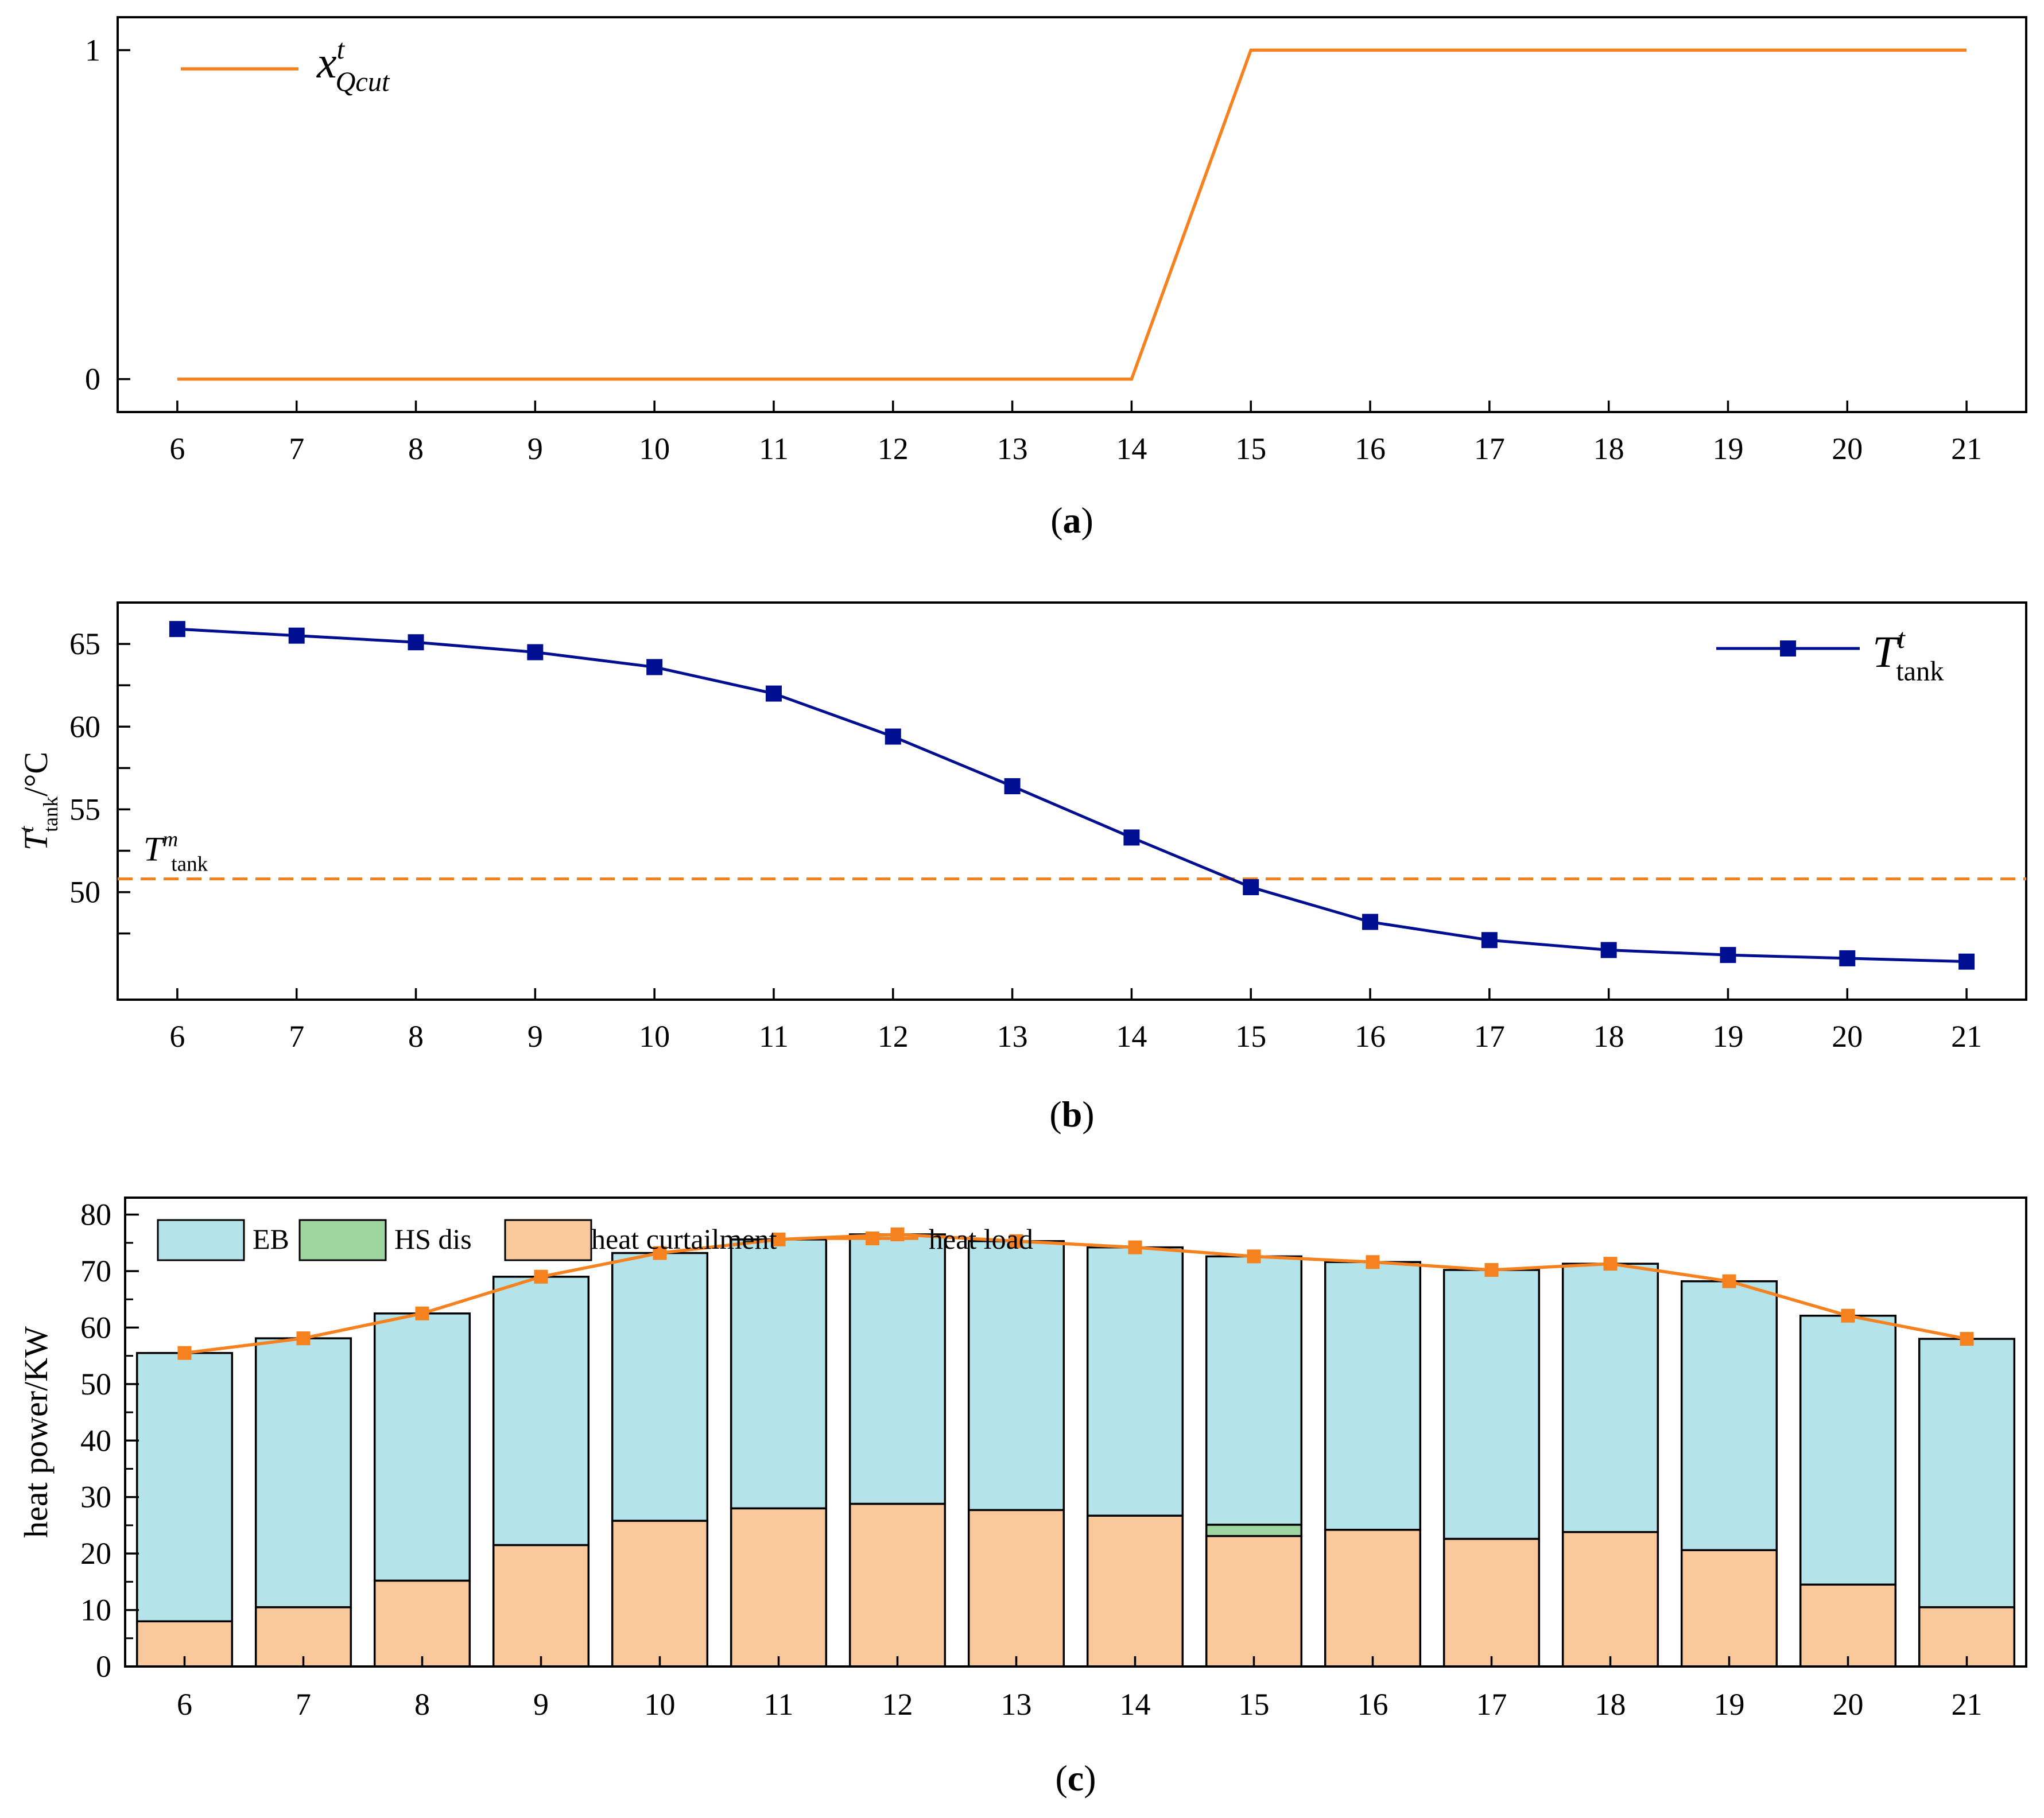 This screenshot has height=1818, width=2044. What do you see at coordinates (84, 809) in the screenshot?
I see `panel-b-y-tick-label: 55` at bounding box center [84, 809].